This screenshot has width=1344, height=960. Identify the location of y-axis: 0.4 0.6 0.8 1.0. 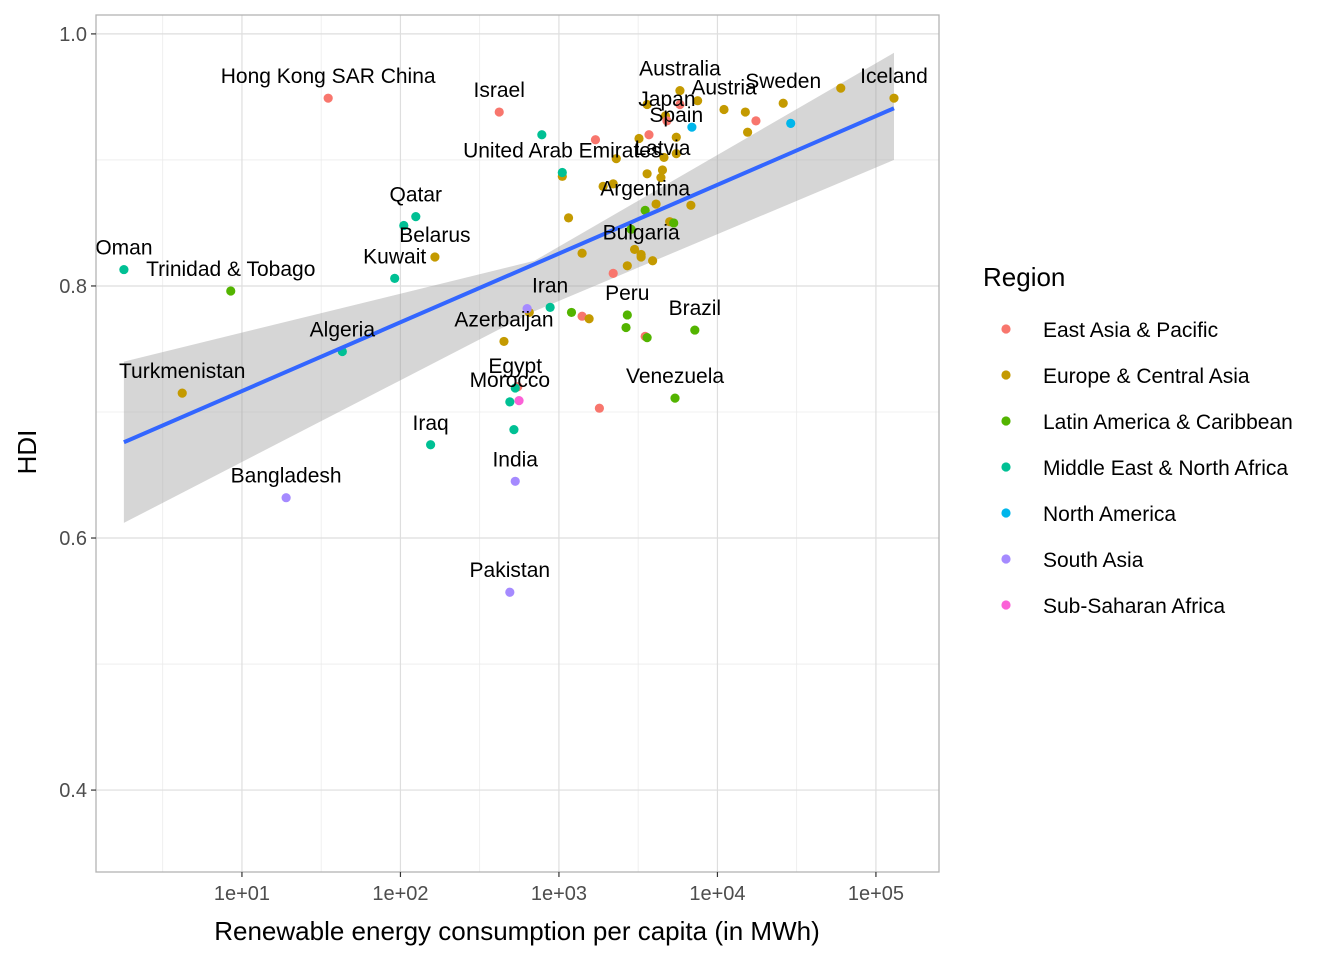
(77, 413).